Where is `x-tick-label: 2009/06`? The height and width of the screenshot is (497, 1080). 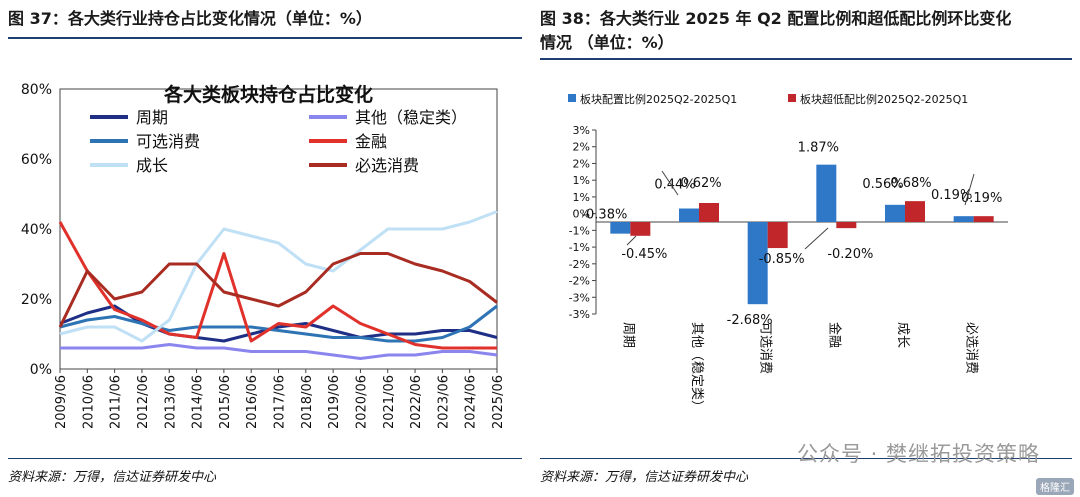
x-tick-label: 2009/06 is located at coordinates (61, 402).